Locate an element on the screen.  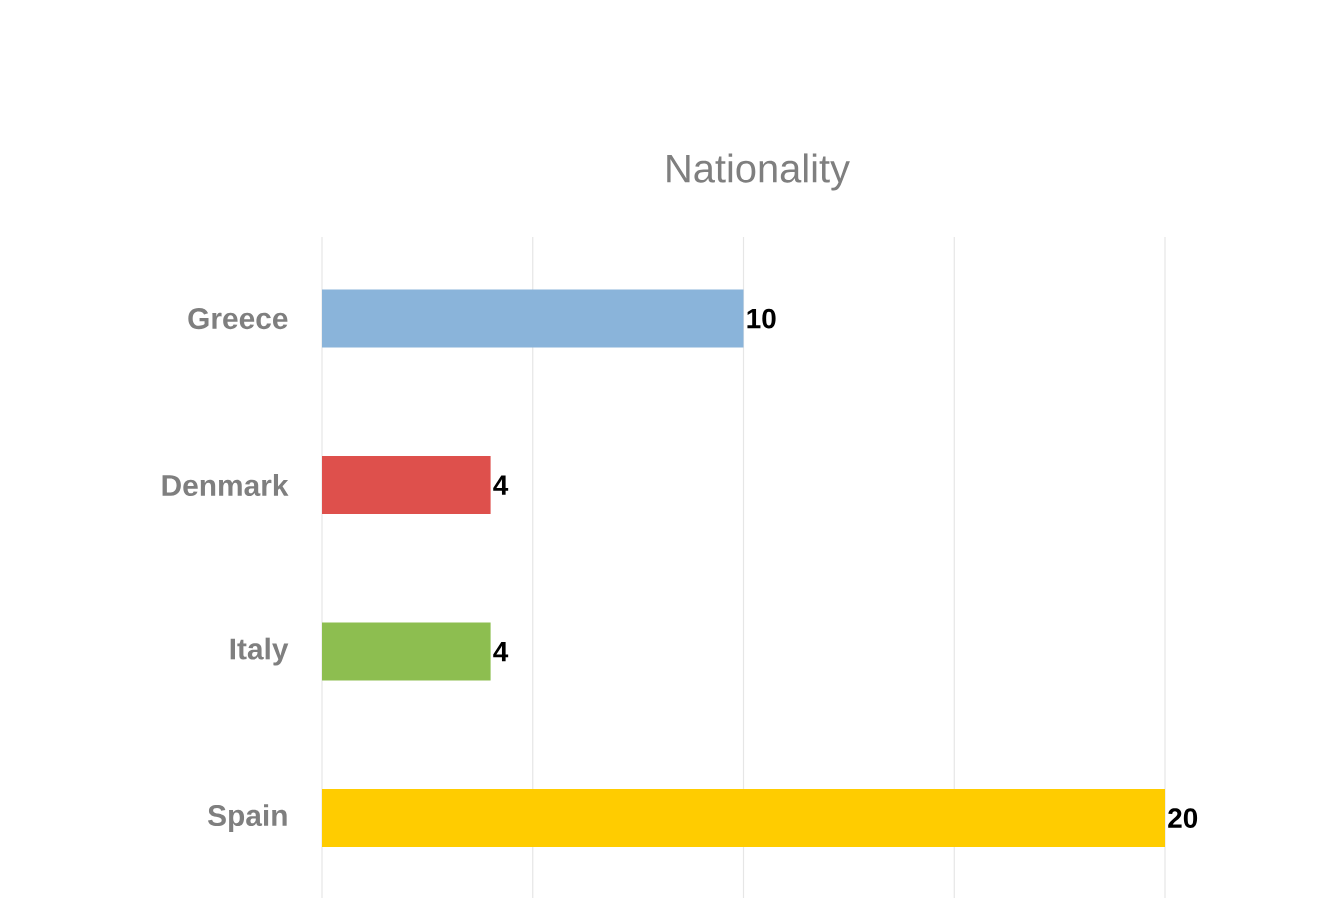
y-tick-label: Spain is located at coordinates (247, 818).